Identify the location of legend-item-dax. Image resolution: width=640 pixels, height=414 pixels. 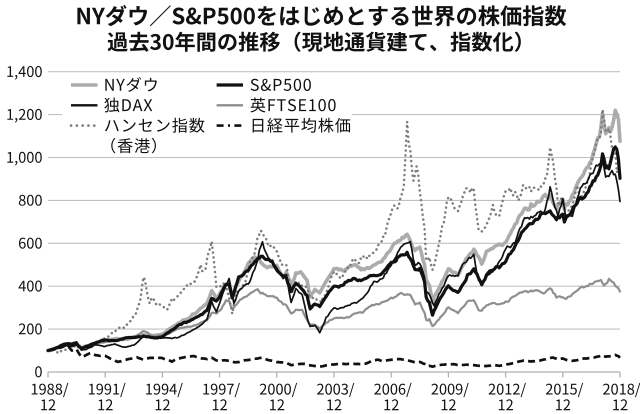
(112, 105).